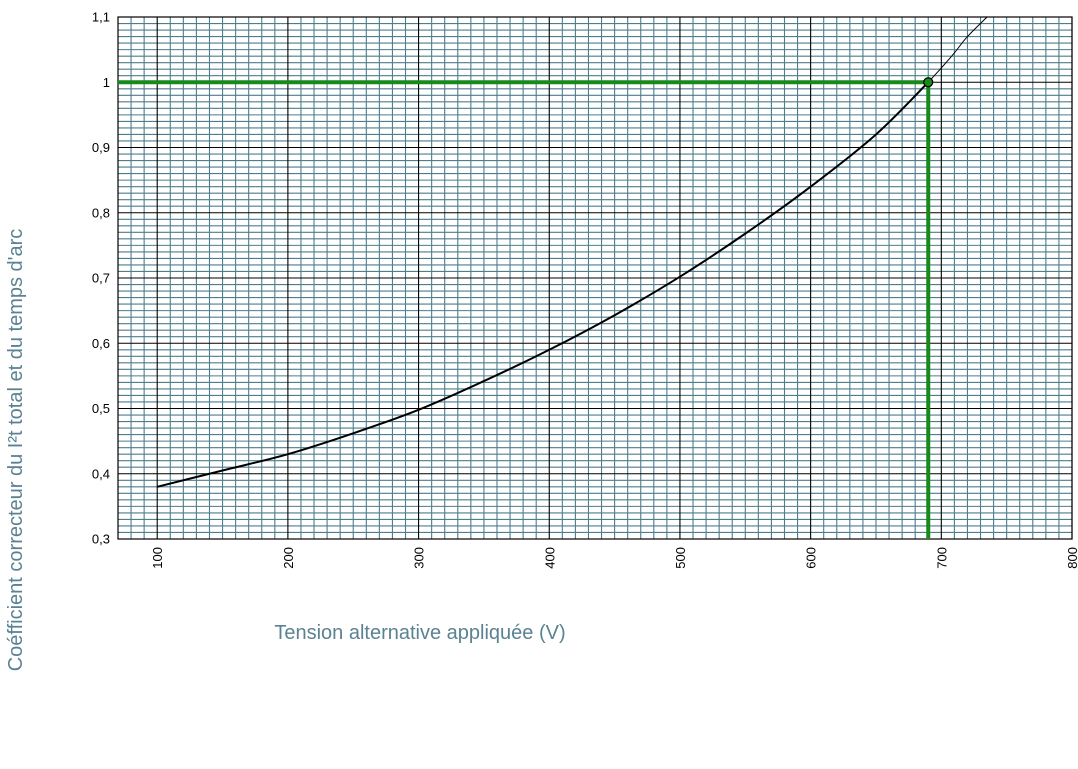 Image resolution: width=1078 pixels, height=769 pixels. What do you see at coordinates (106, 82) in the screenshot?
I see `y-tick-label: 1` at bounding box center [106, 82].